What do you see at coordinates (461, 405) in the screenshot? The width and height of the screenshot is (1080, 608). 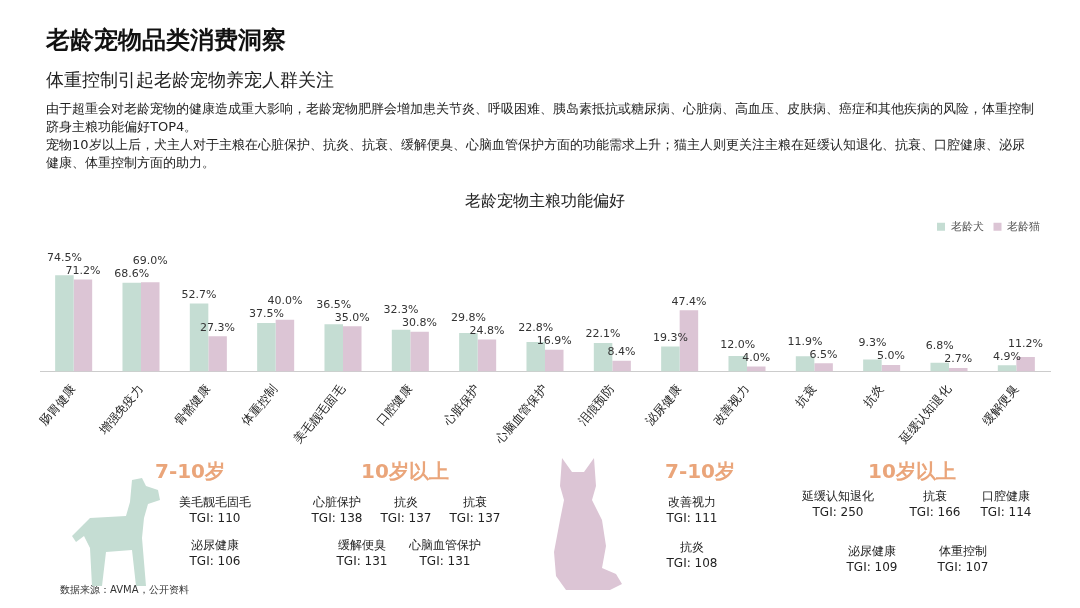 I see `x-tick-label: 心脏保护` at bounding box center [461, 405].